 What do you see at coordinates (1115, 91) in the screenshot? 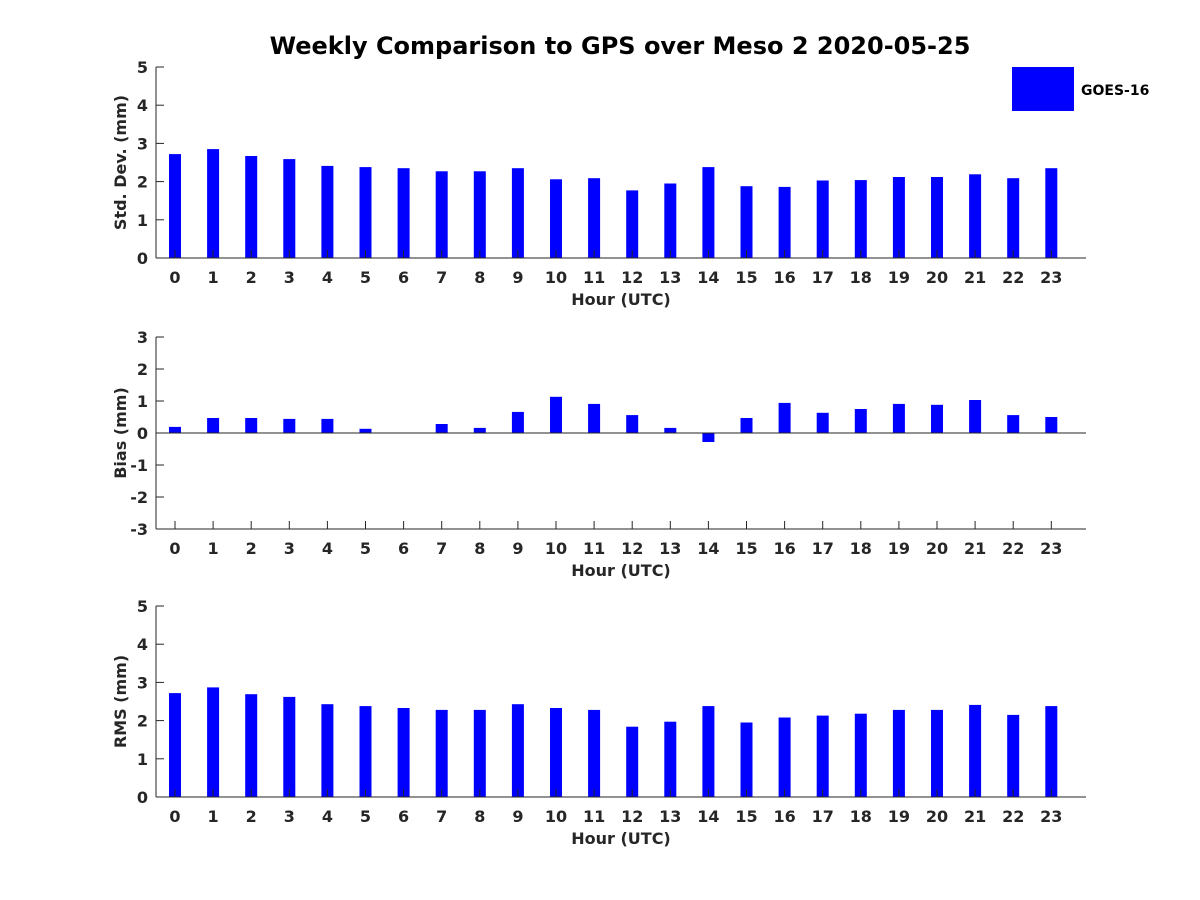
I see `legend-label: GOES-16` at bounding box center [1115, 91].